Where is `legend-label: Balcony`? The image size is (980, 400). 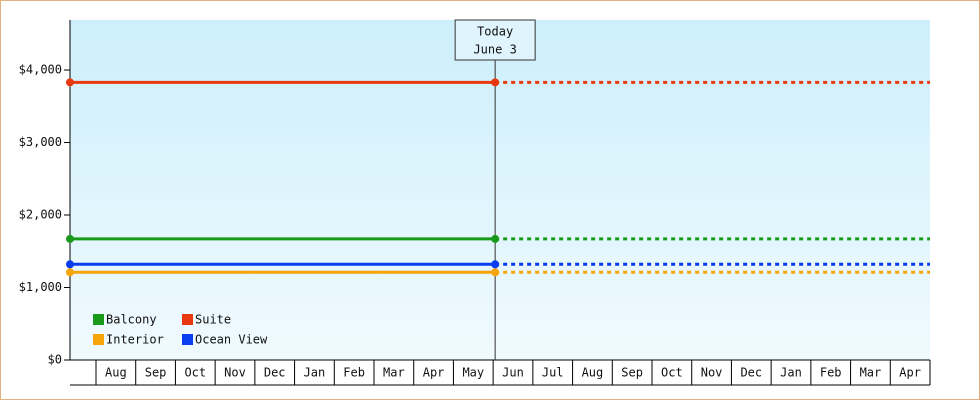
legend-label: Balcony is located at coordinates (131, 320).